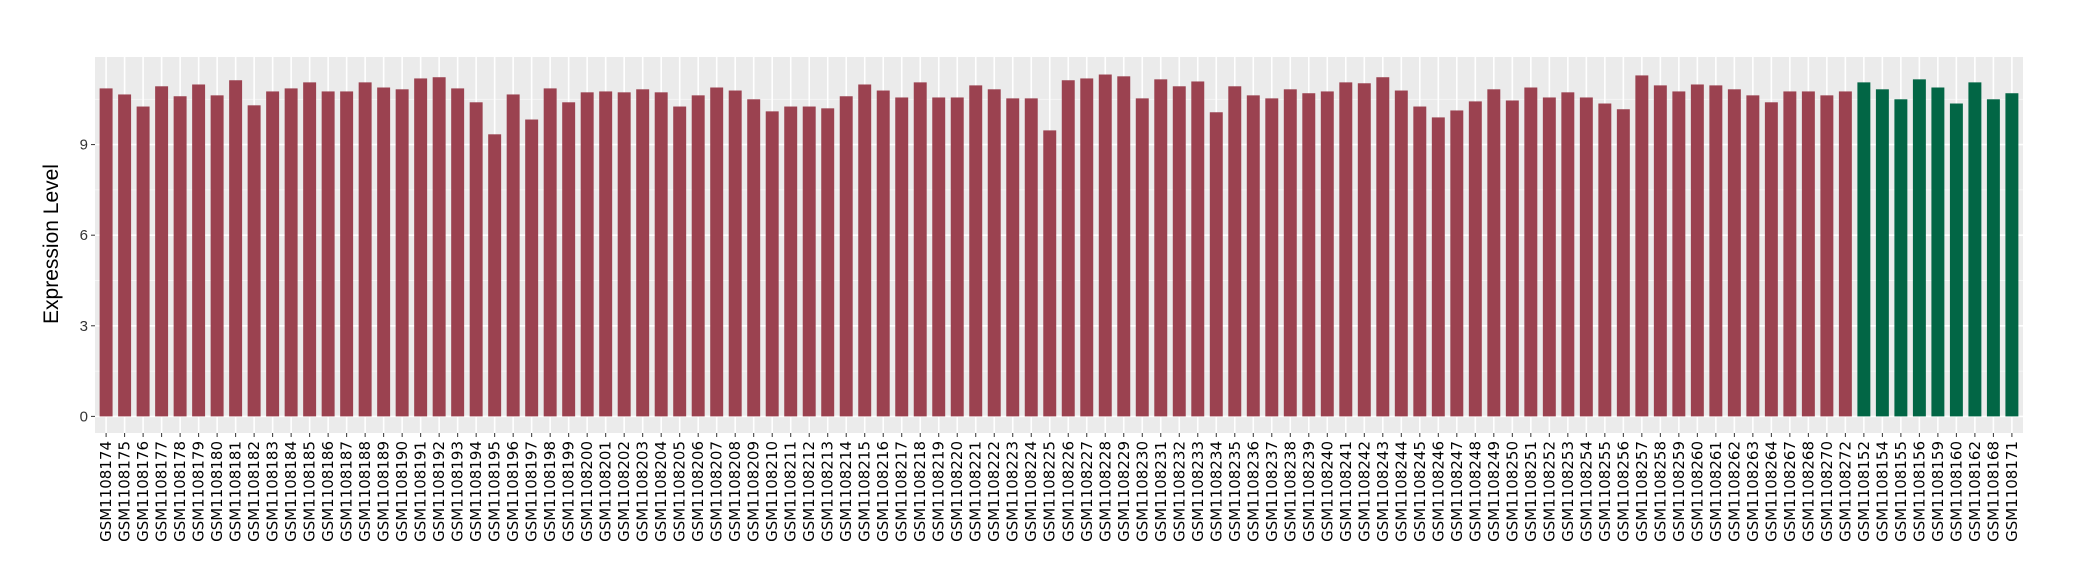 The height and width of the screenshot is (580, 2080). What do you see at coordinates (106, 491) in the screenshot?
I see `x-tick-label: GSM1108174` at bounding box center [106, 491].